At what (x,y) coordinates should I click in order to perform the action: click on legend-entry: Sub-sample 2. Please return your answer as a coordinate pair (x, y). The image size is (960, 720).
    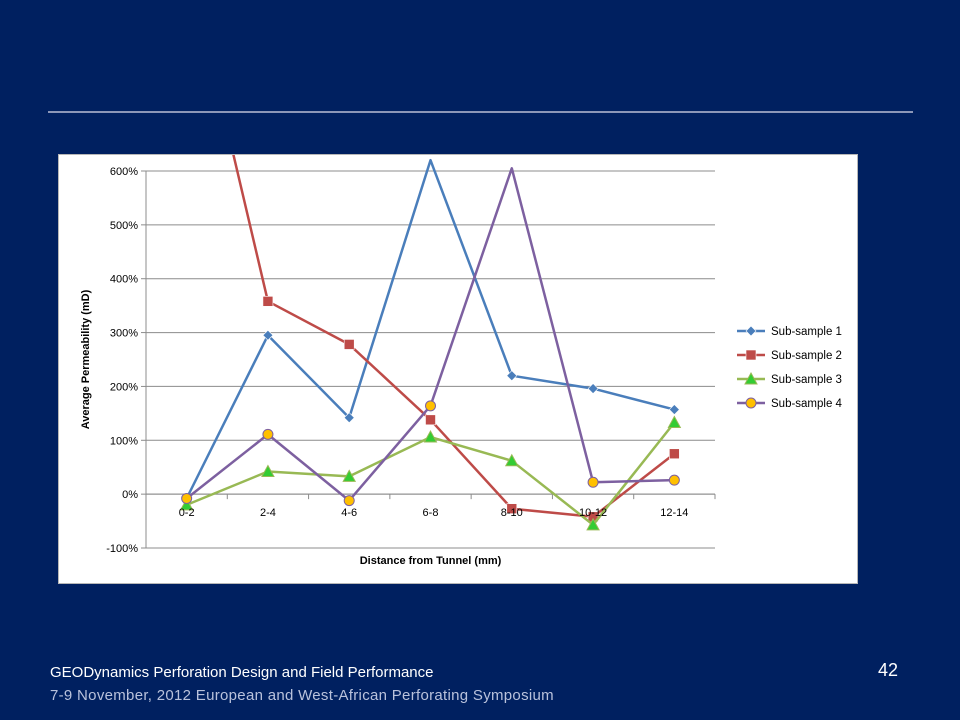
    Looking at the image, I should click on (789, 355).